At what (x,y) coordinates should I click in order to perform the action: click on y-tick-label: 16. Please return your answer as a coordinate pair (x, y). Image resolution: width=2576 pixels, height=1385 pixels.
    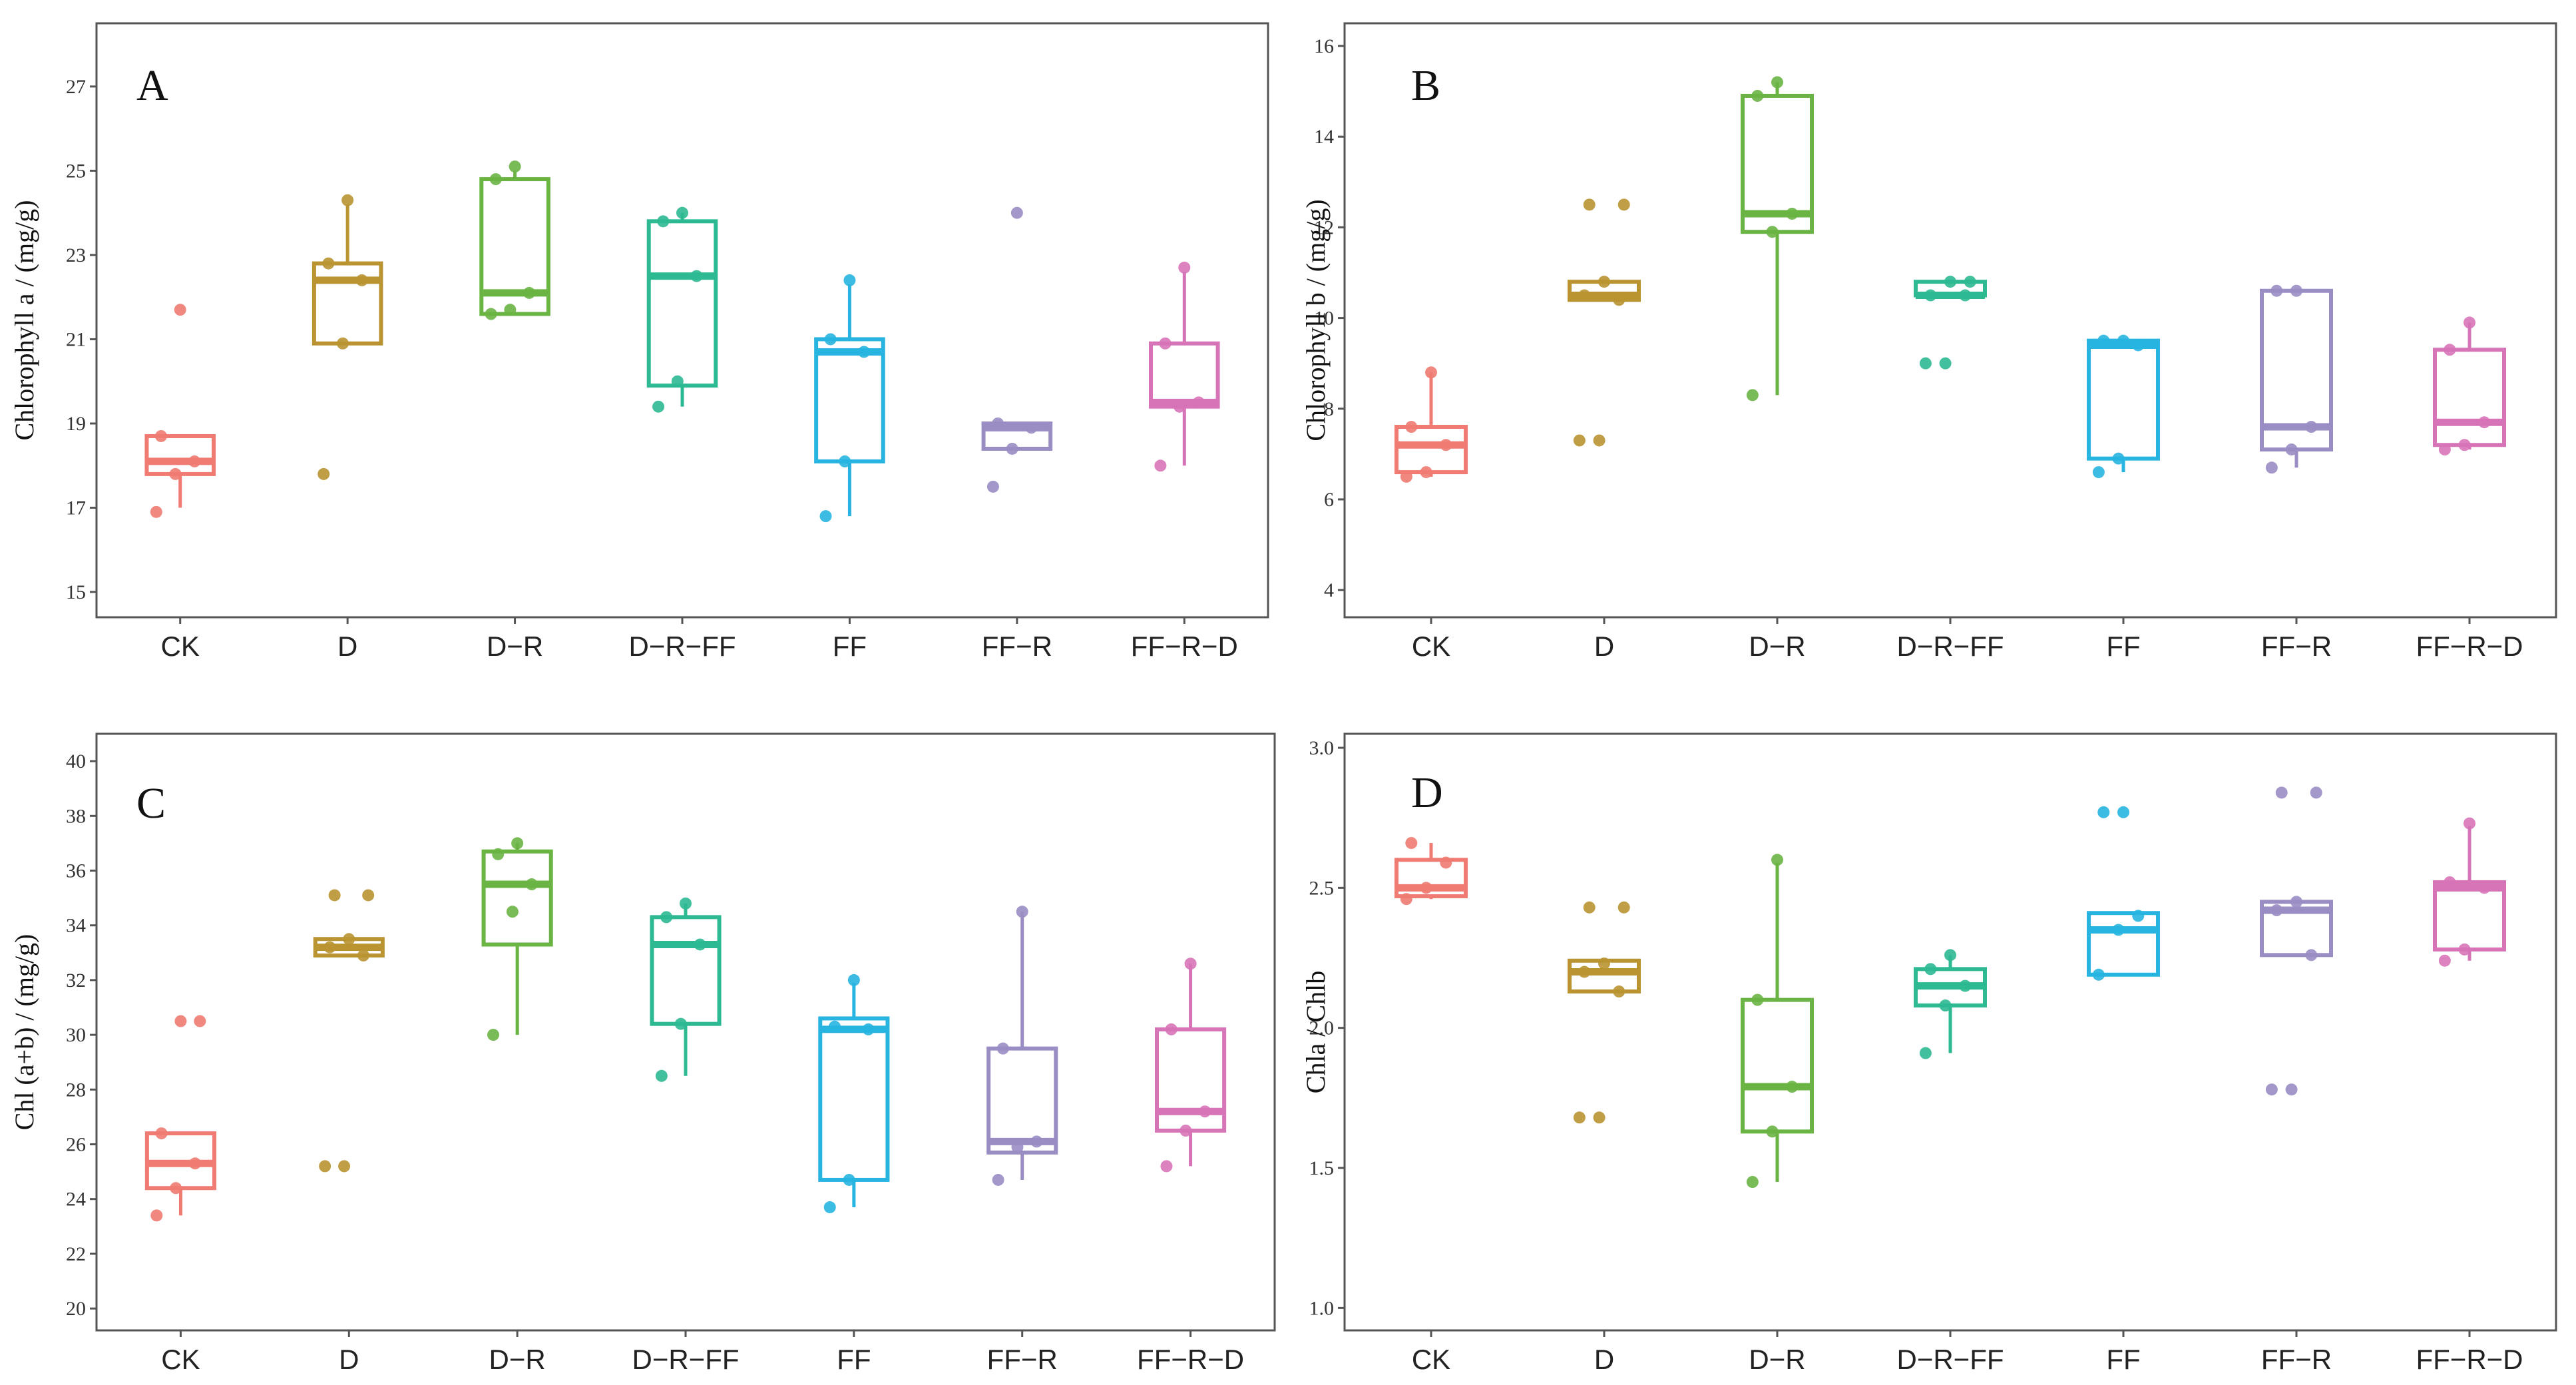
    Looking at the image, I should click on (1324, 46).